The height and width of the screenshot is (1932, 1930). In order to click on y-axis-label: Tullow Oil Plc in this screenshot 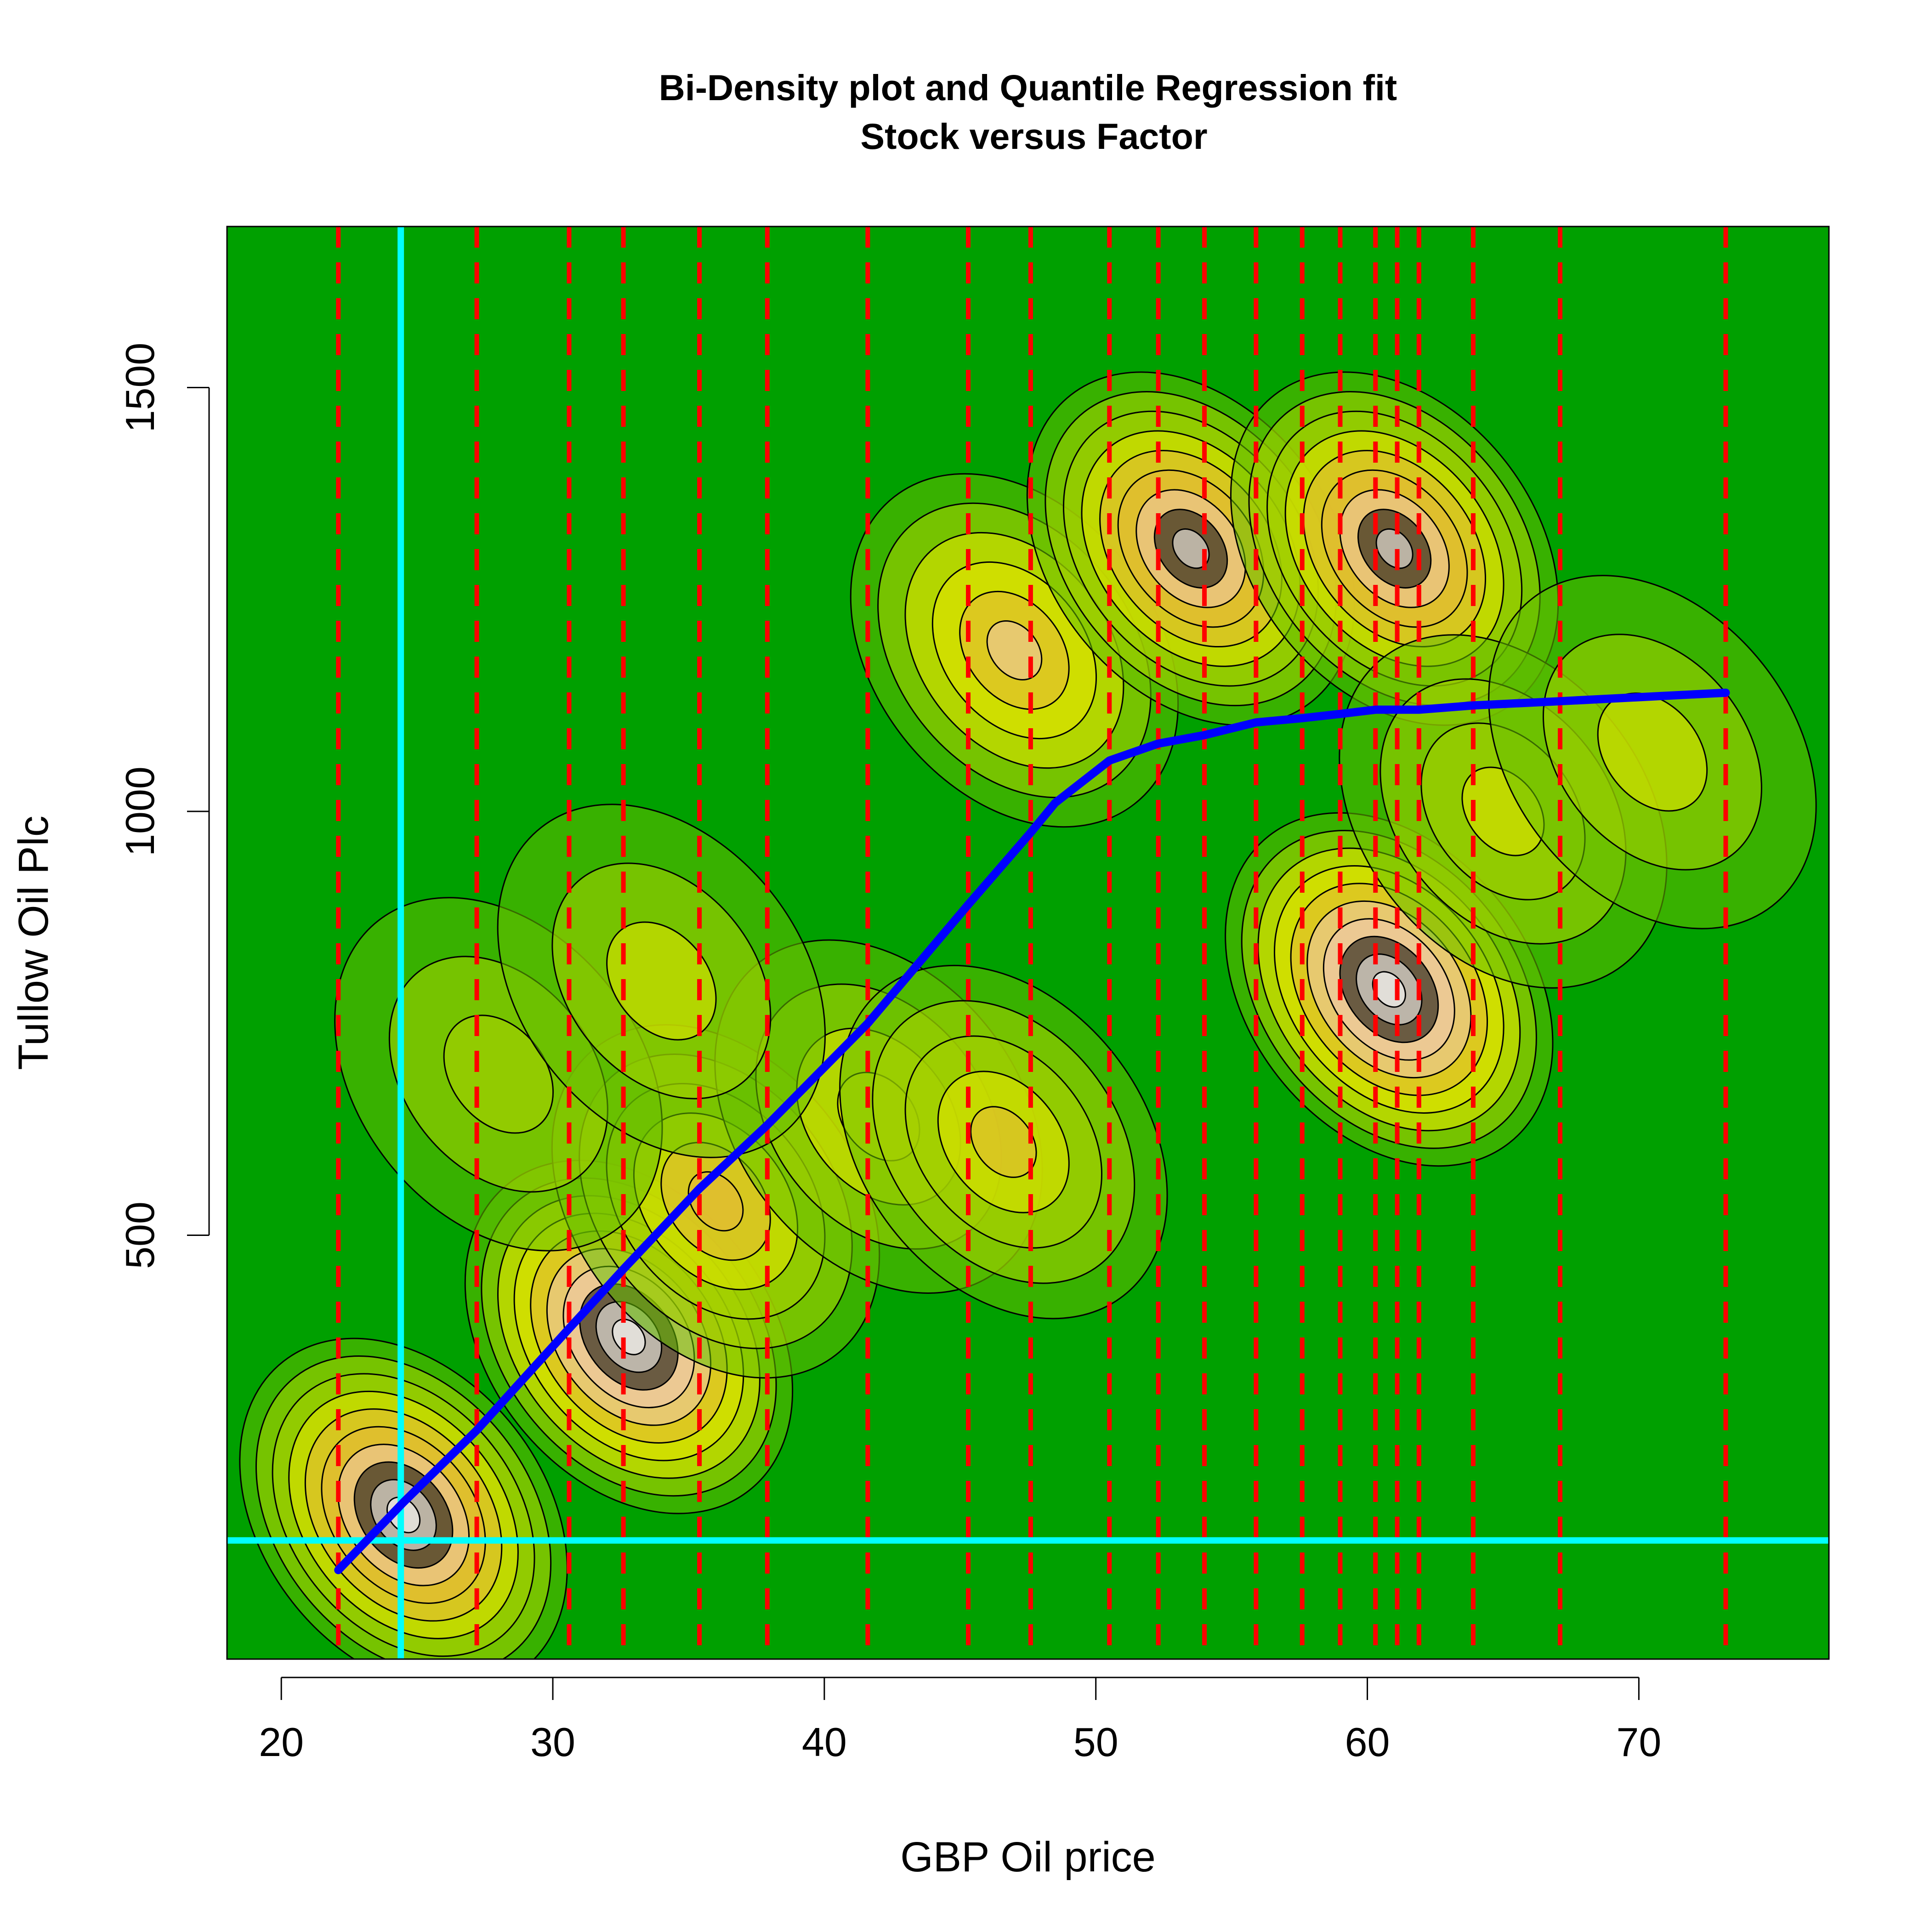, I will do `click(33, 943)`.